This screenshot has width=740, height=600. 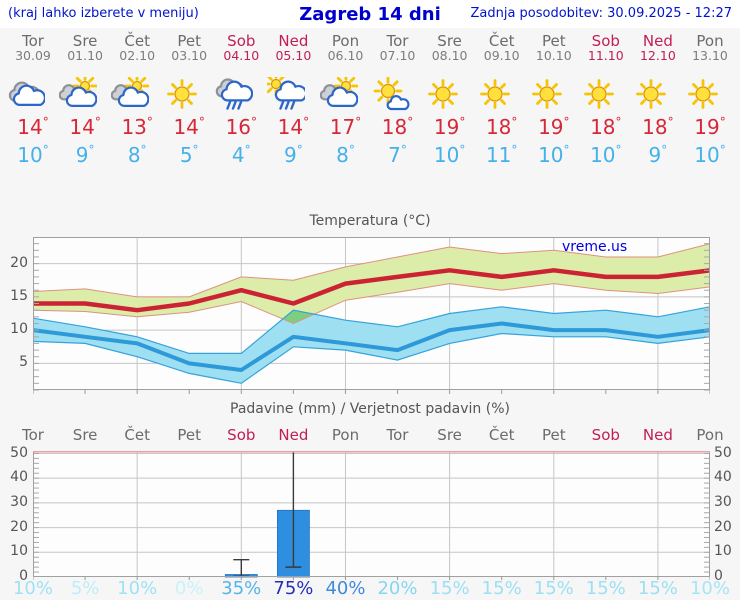 What do you see at coordinates (605, 41) in the screenshot?
I see `day-name: Sob` at bounding box center [605, 41].